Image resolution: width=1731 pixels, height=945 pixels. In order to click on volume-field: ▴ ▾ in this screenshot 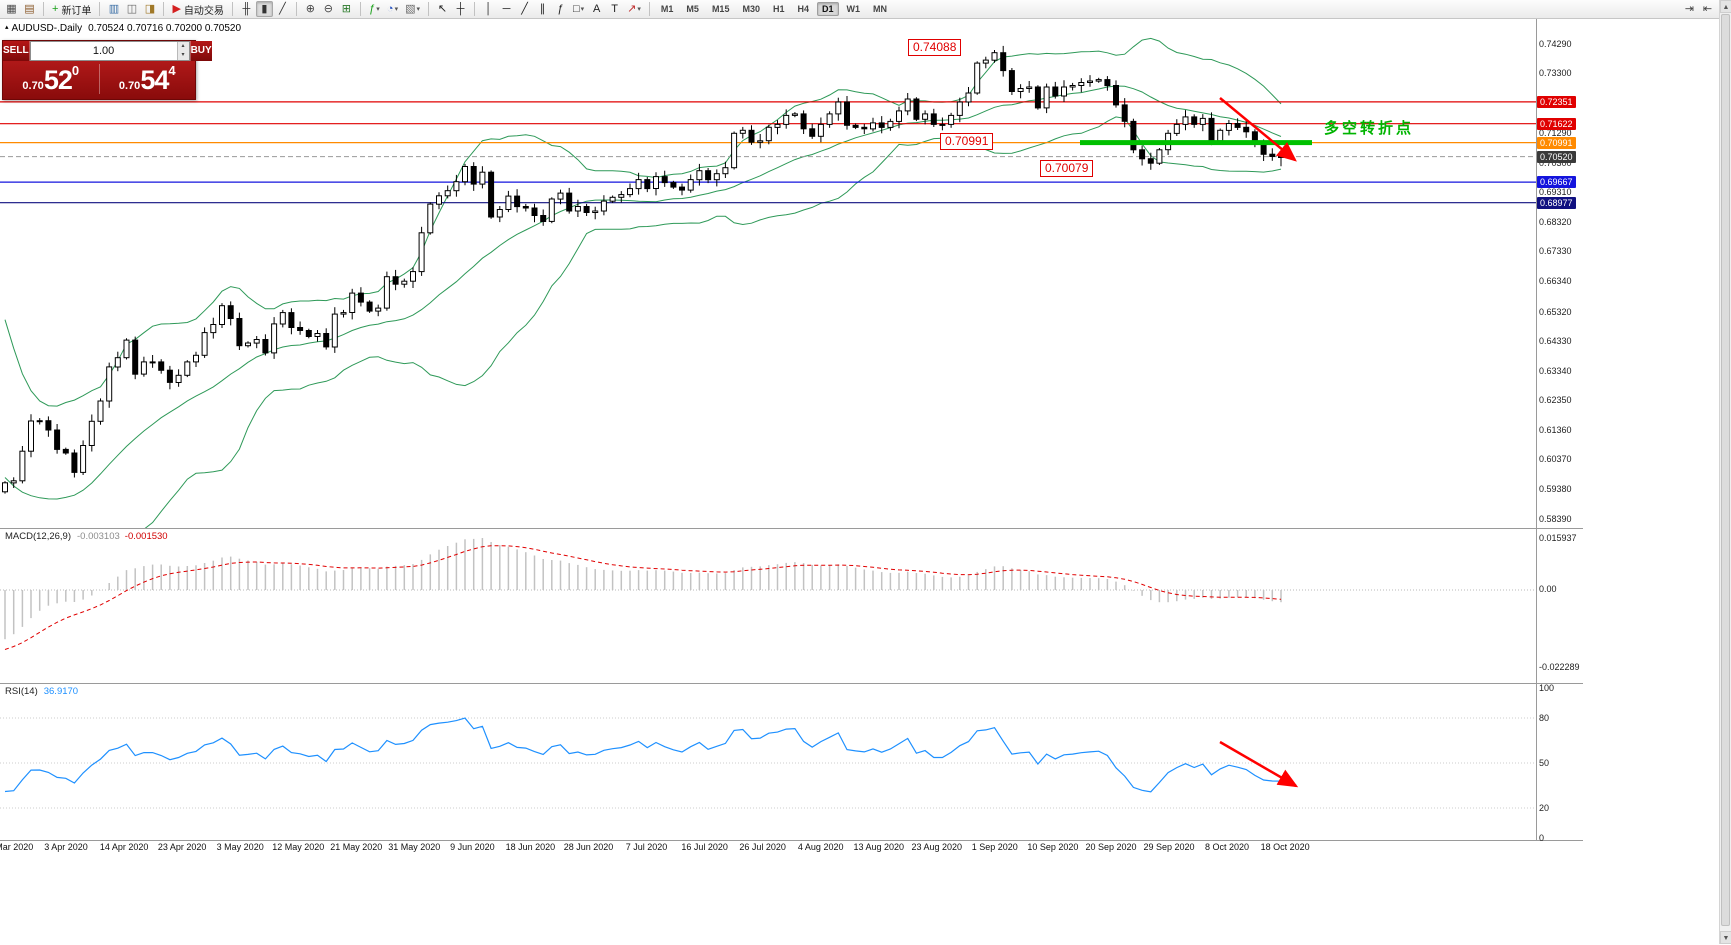, I will do `click(109, 51)`.